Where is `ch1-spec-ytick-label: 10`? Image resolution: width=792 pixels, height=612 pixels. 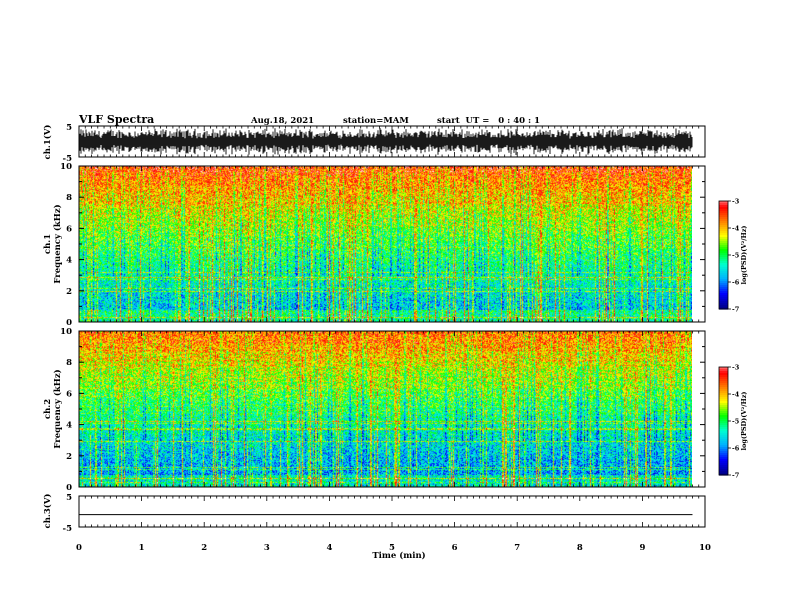 ch1-spec-ytick-label: 10 is located at coordinates (66, 167).